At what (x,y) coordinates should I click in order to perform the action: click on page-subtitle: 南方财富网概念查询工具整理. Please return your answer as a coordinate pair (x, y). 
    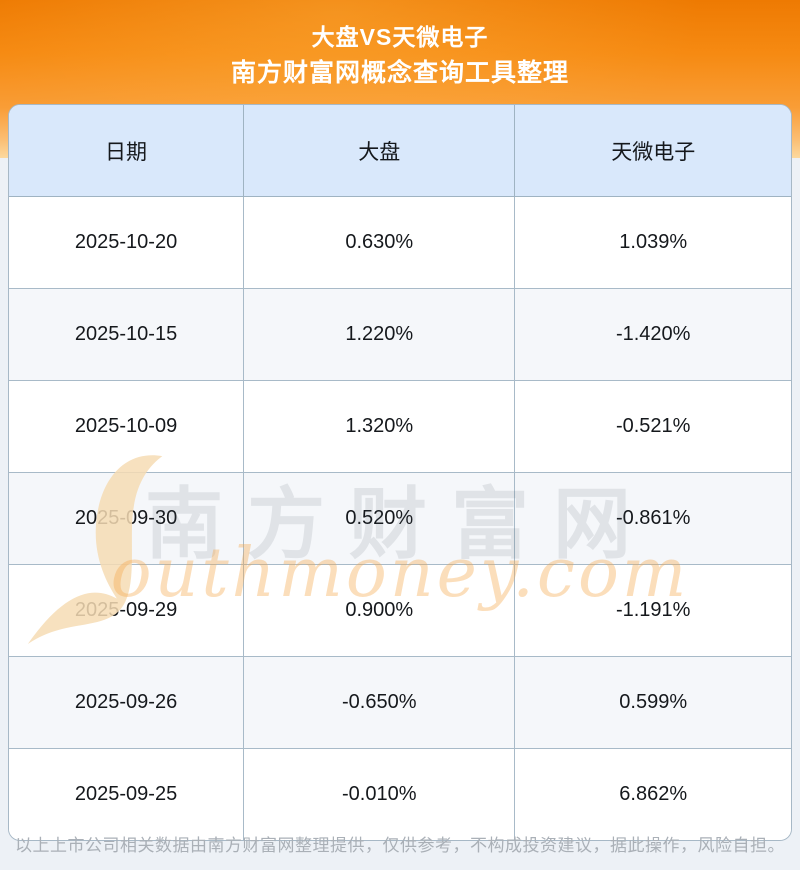
    Looking at the image, I should click on (399, 73).